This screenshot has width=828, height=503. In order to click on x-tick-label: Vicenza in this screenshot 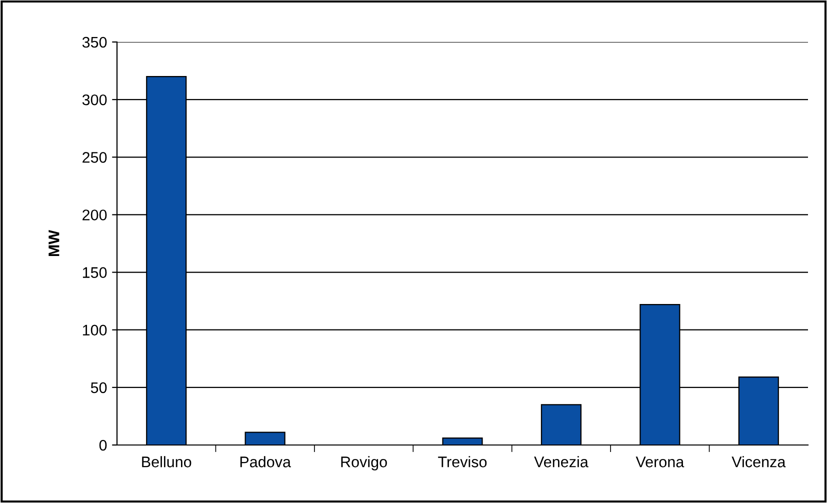, I will do `click(759, 462)`.